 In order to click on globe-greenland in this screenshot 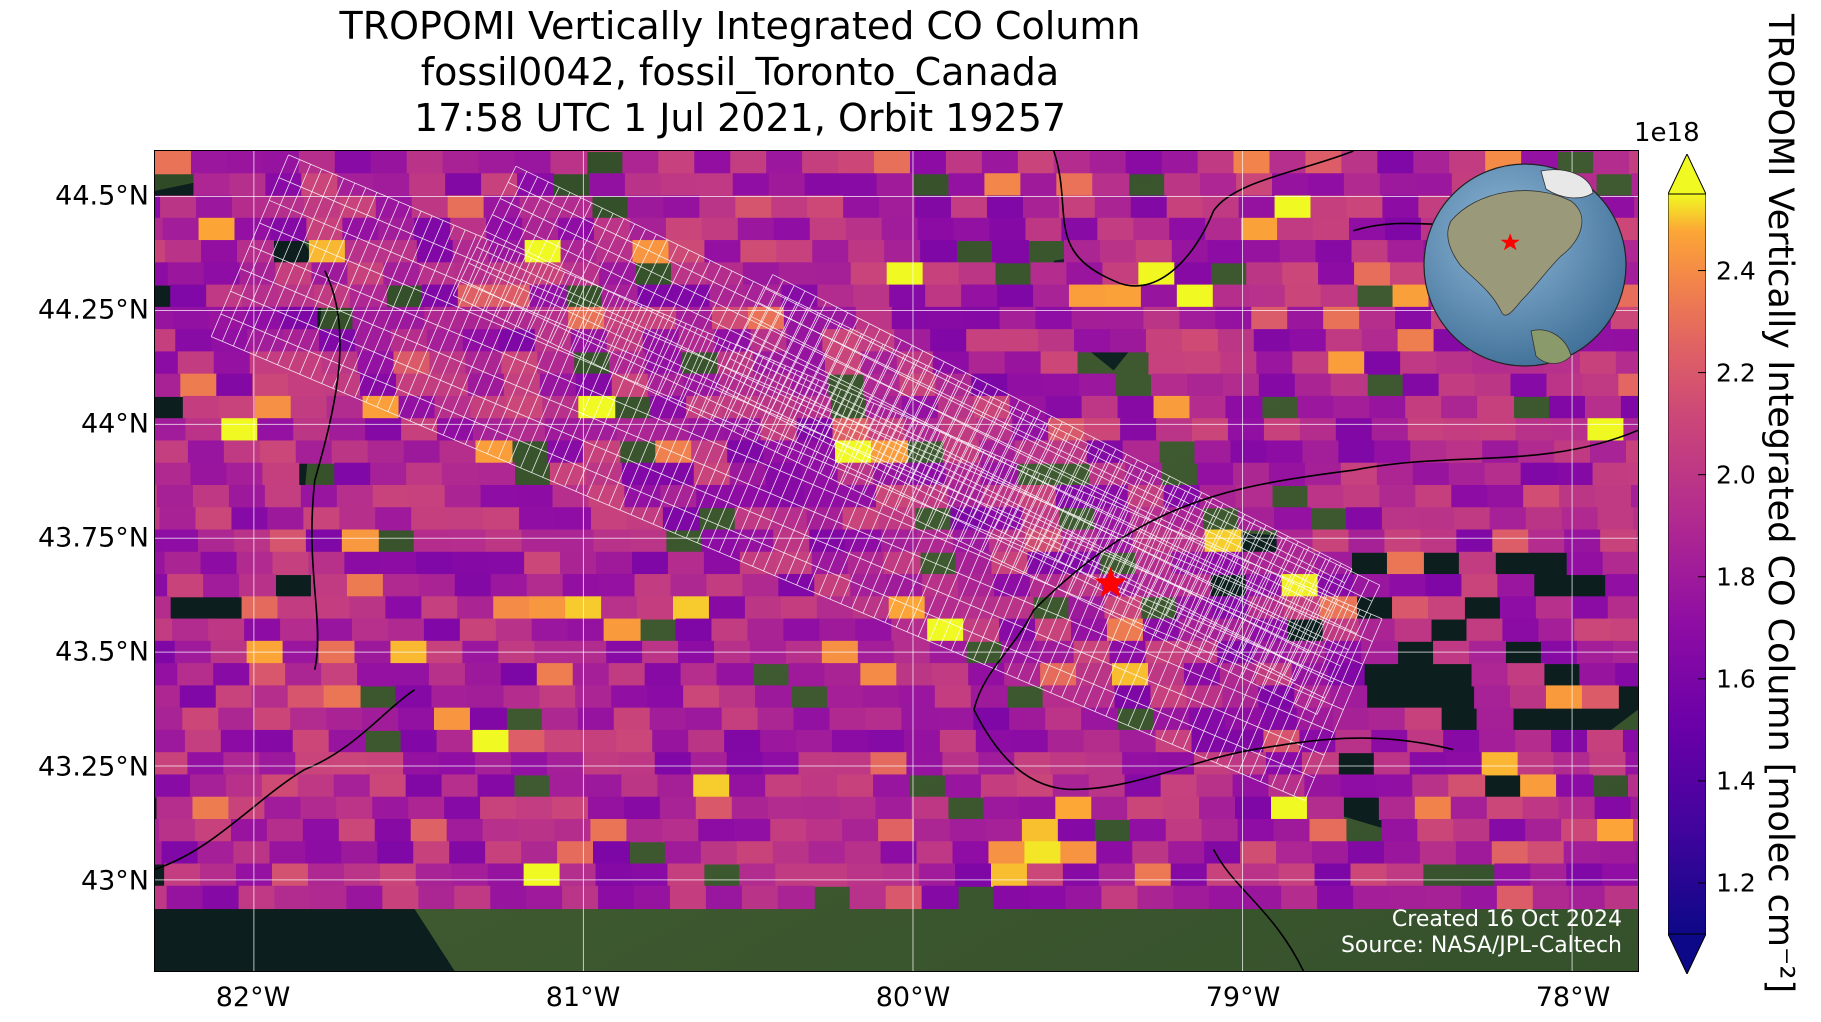, I will do `click(1567, 184)`.